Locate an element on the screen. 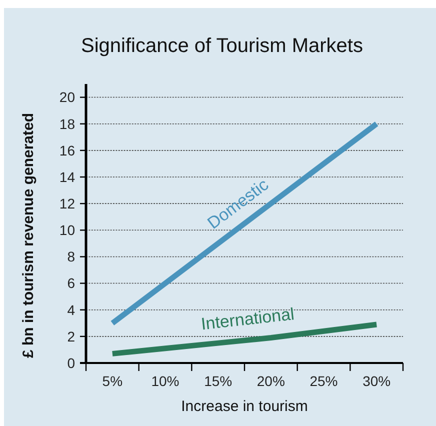  y-tick-label: 14 is located at coordinates (67, 176).